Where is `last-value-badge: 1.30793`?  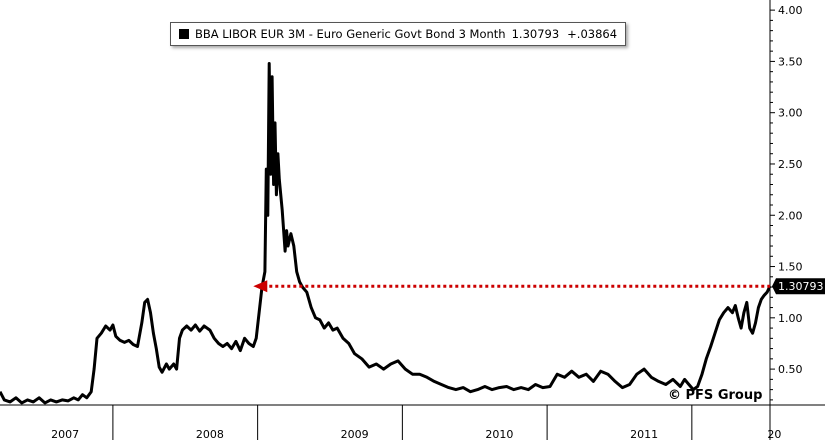 last-value-badge: 1.30793 is located at coordinates (798, 286).